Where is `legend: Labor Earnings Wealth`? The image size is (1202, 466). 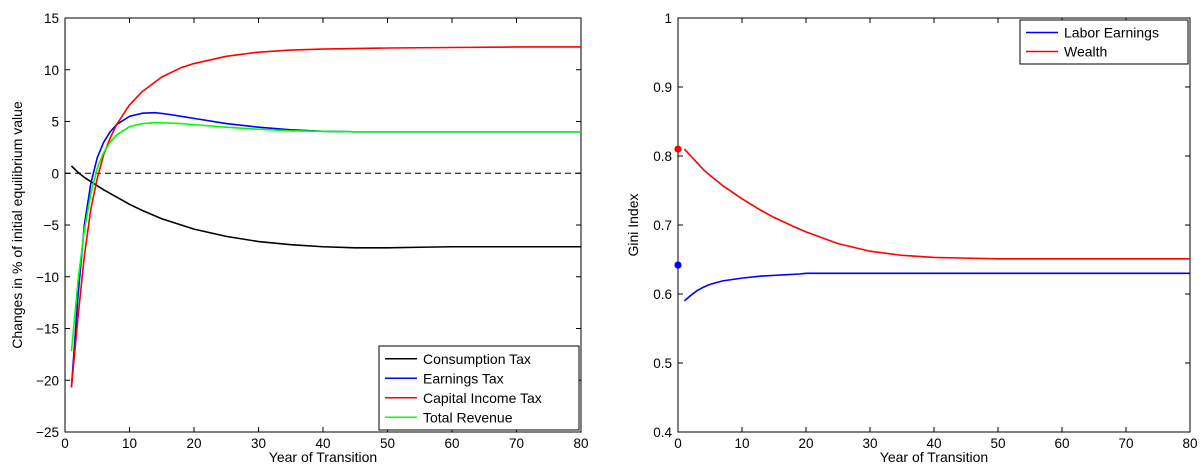 legend: Labor Earnings Wealth is located at coordinates (1104, 42).